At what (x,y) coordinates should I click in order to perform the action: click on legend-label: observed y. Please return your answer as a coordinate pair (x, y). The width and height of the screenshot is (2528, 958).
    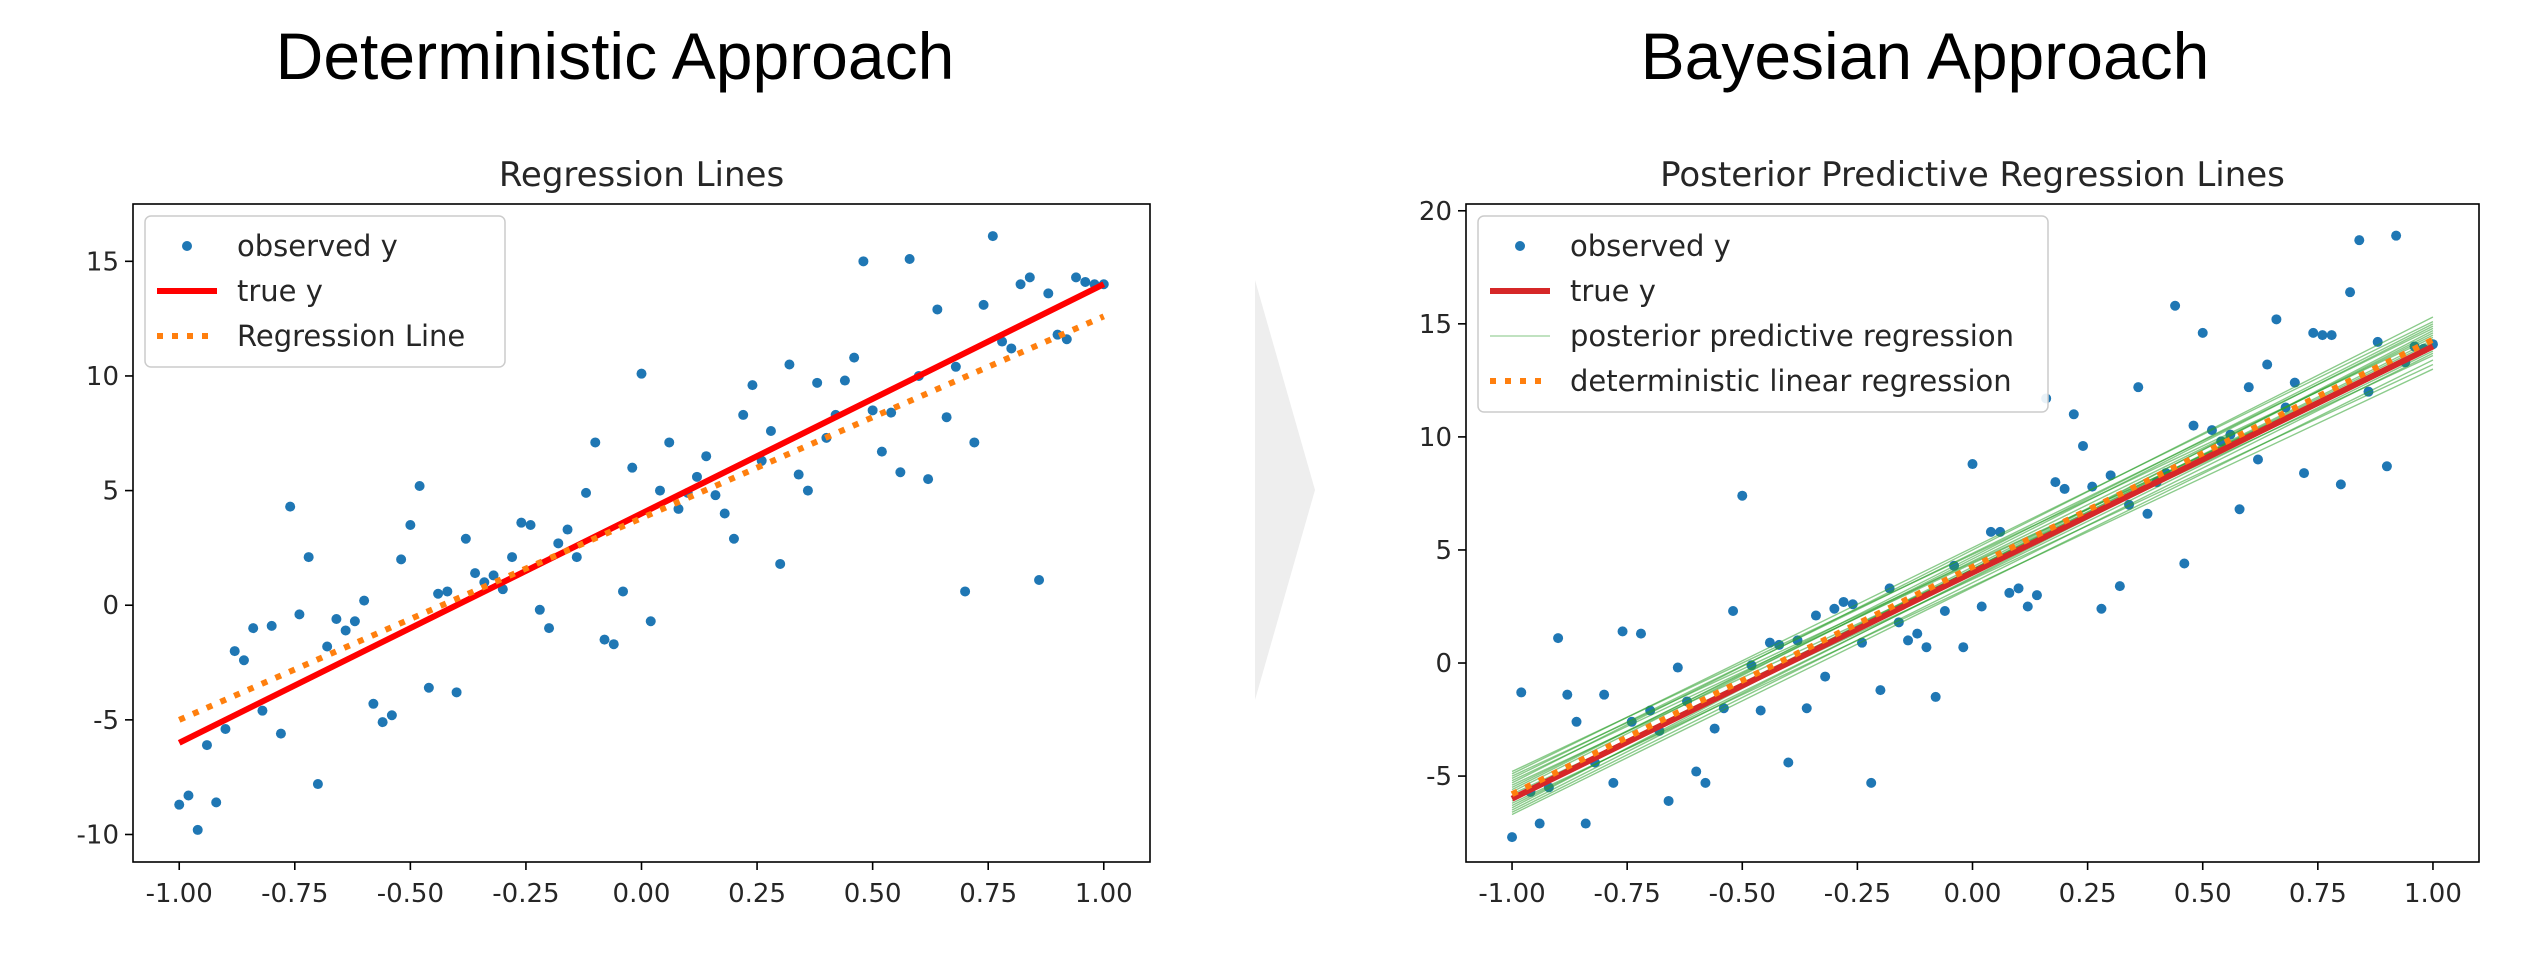
    Looking at the image, I should click on (1650, 246).